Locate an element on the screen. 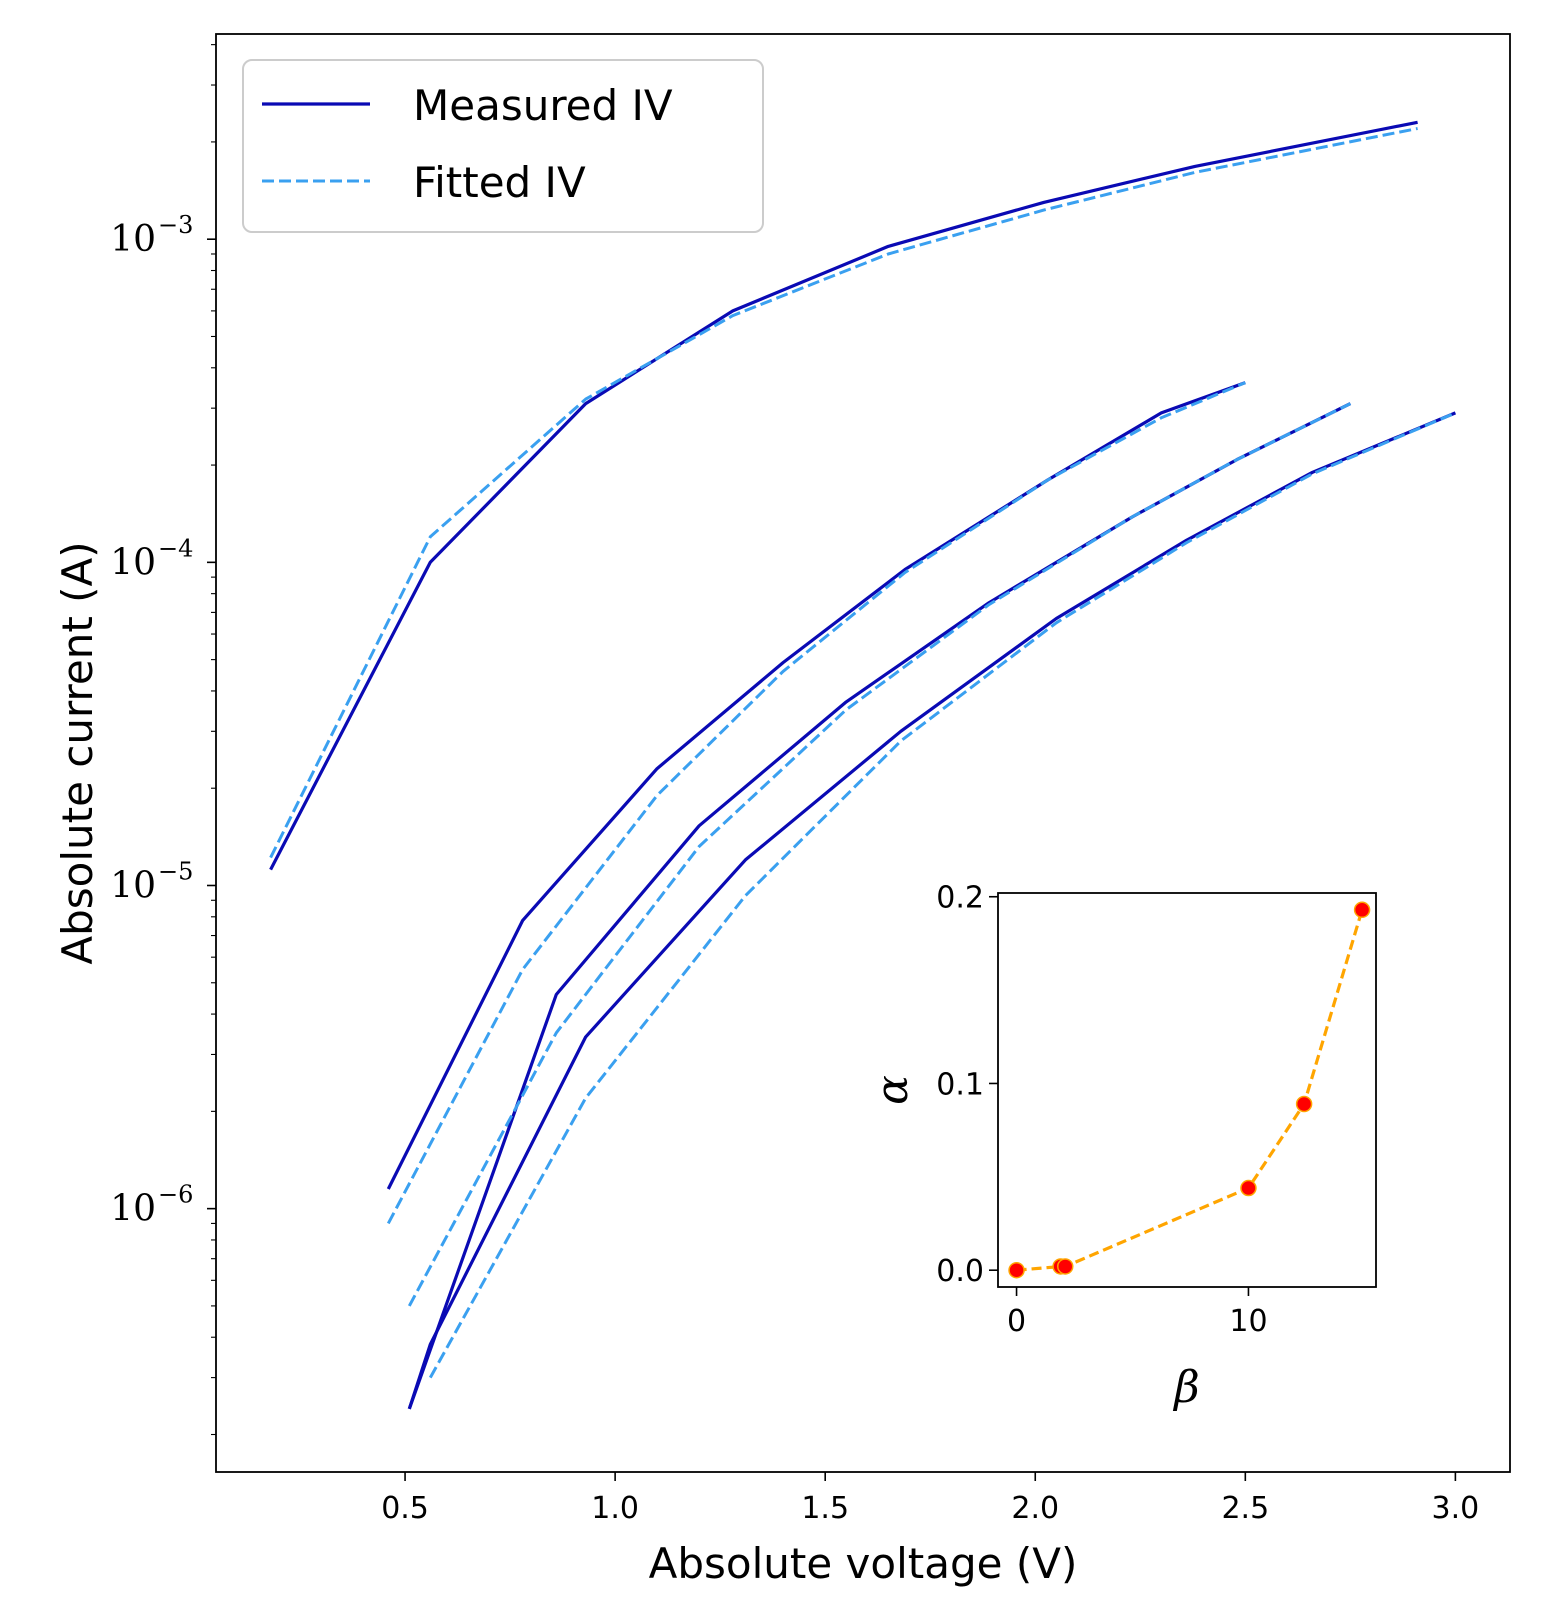  y-tick-label-exponent: −3 is located at coordinates (175, 225).